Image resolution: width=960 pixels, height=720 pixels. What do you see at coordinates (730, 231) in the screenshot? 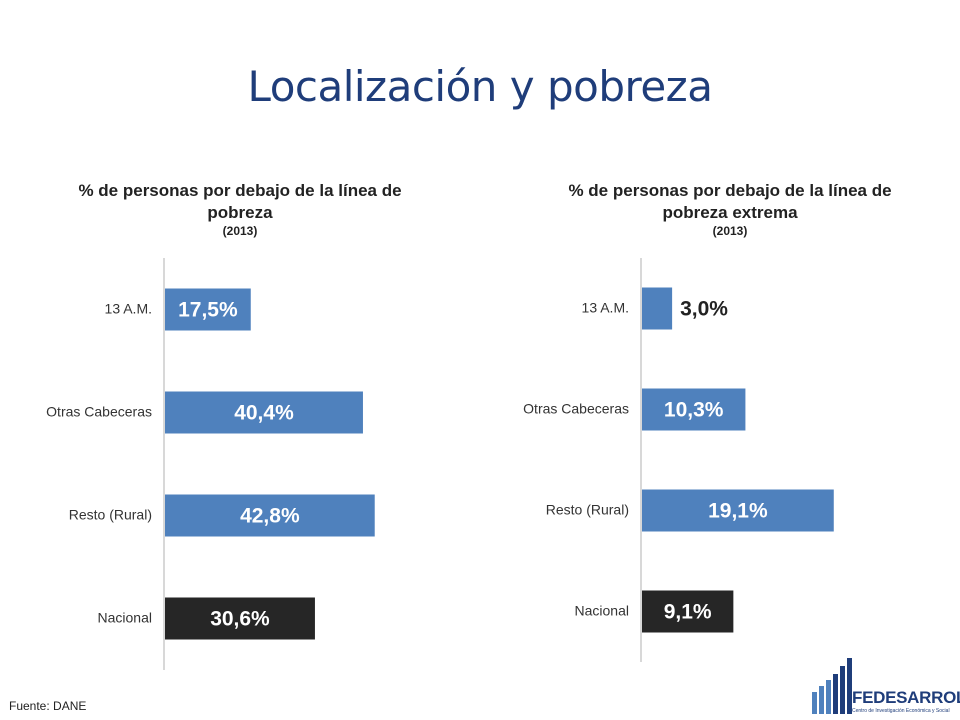
I see `right-chart-year: (2013)` at bounding box center [730, 231].